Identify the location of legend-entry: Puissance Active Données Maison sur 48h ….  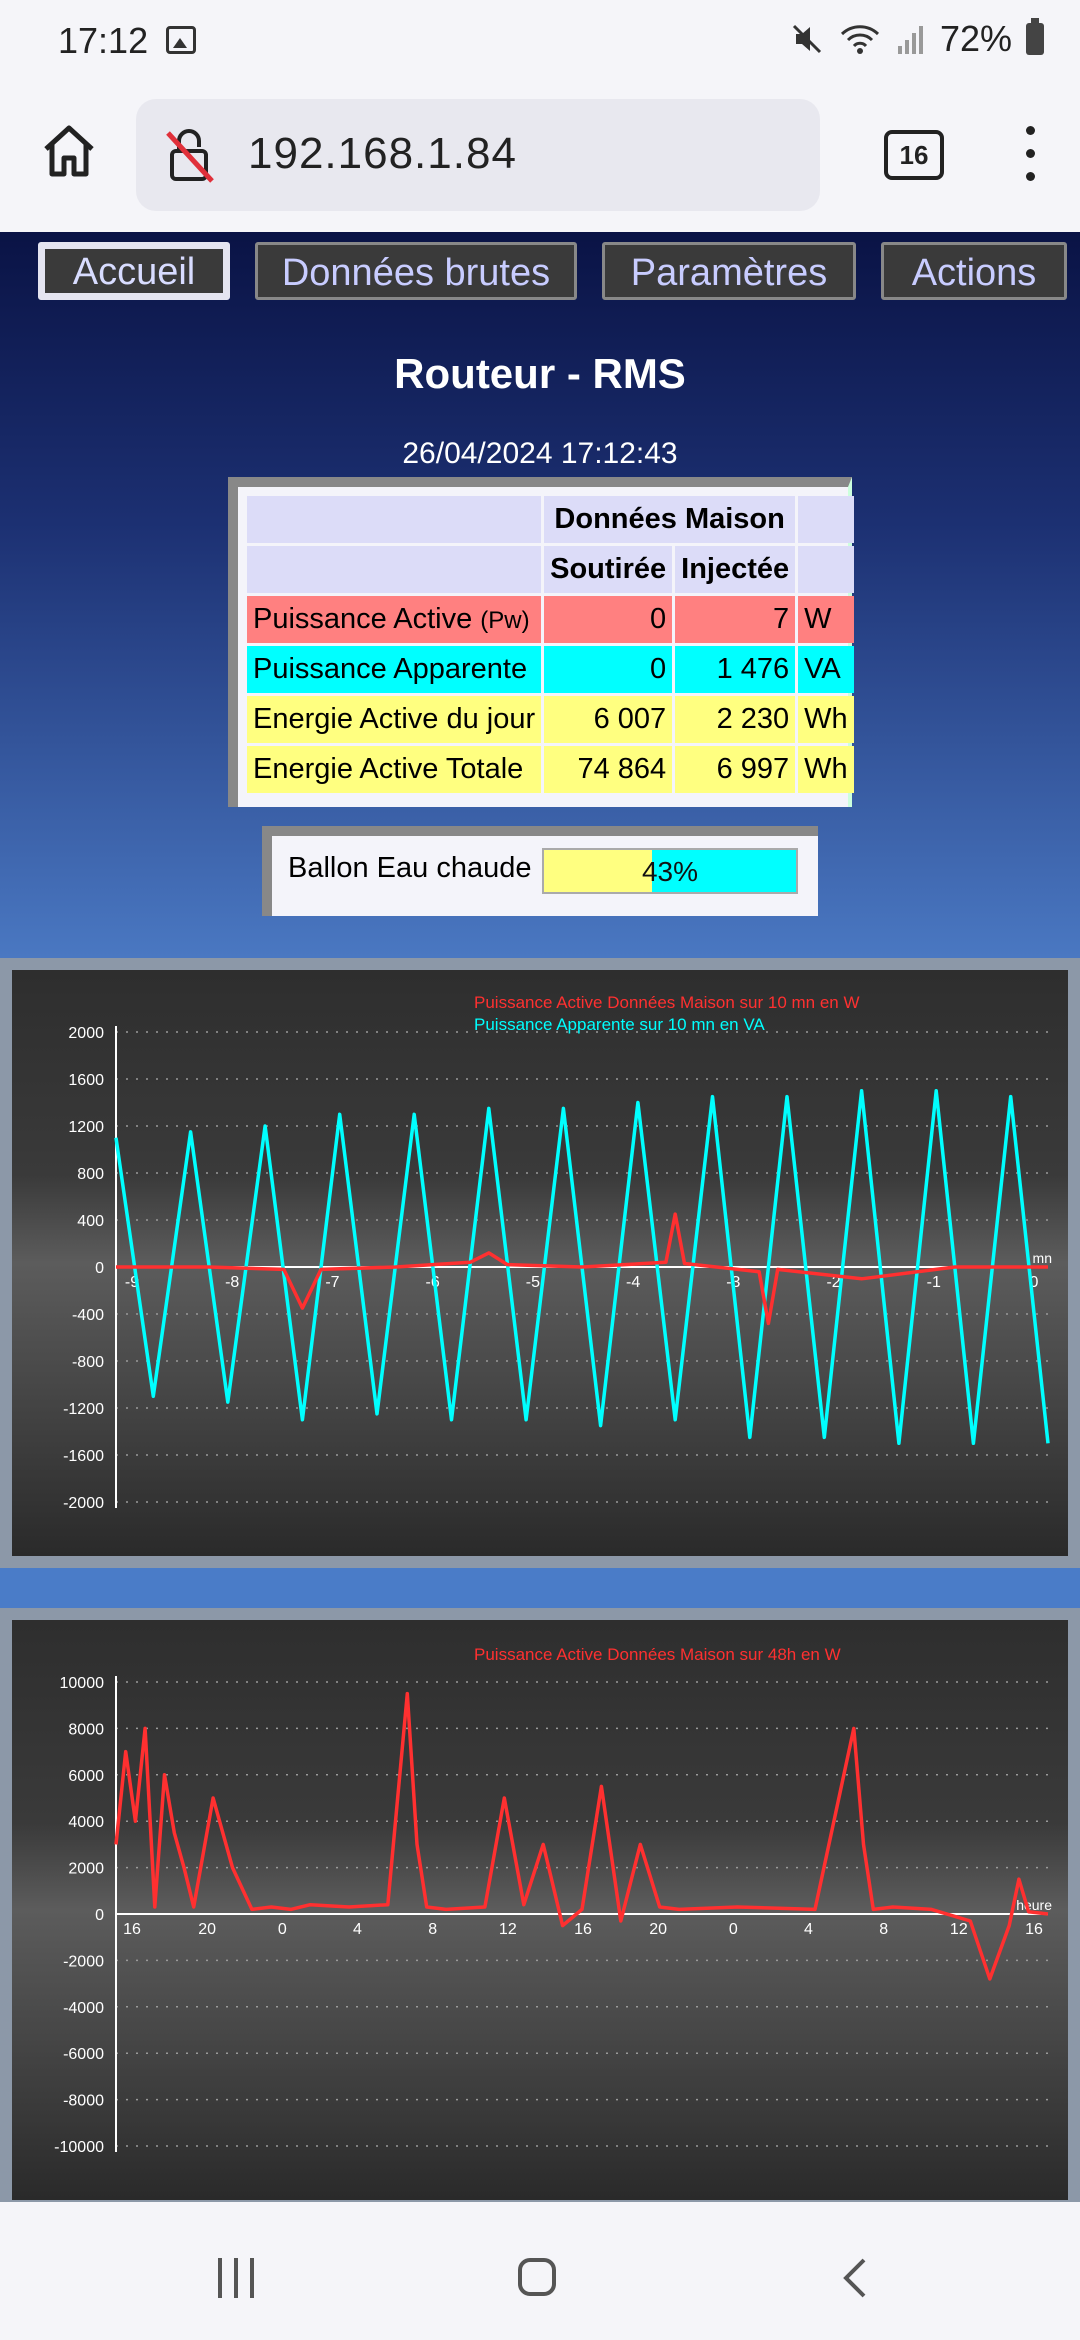
(657, 1654).